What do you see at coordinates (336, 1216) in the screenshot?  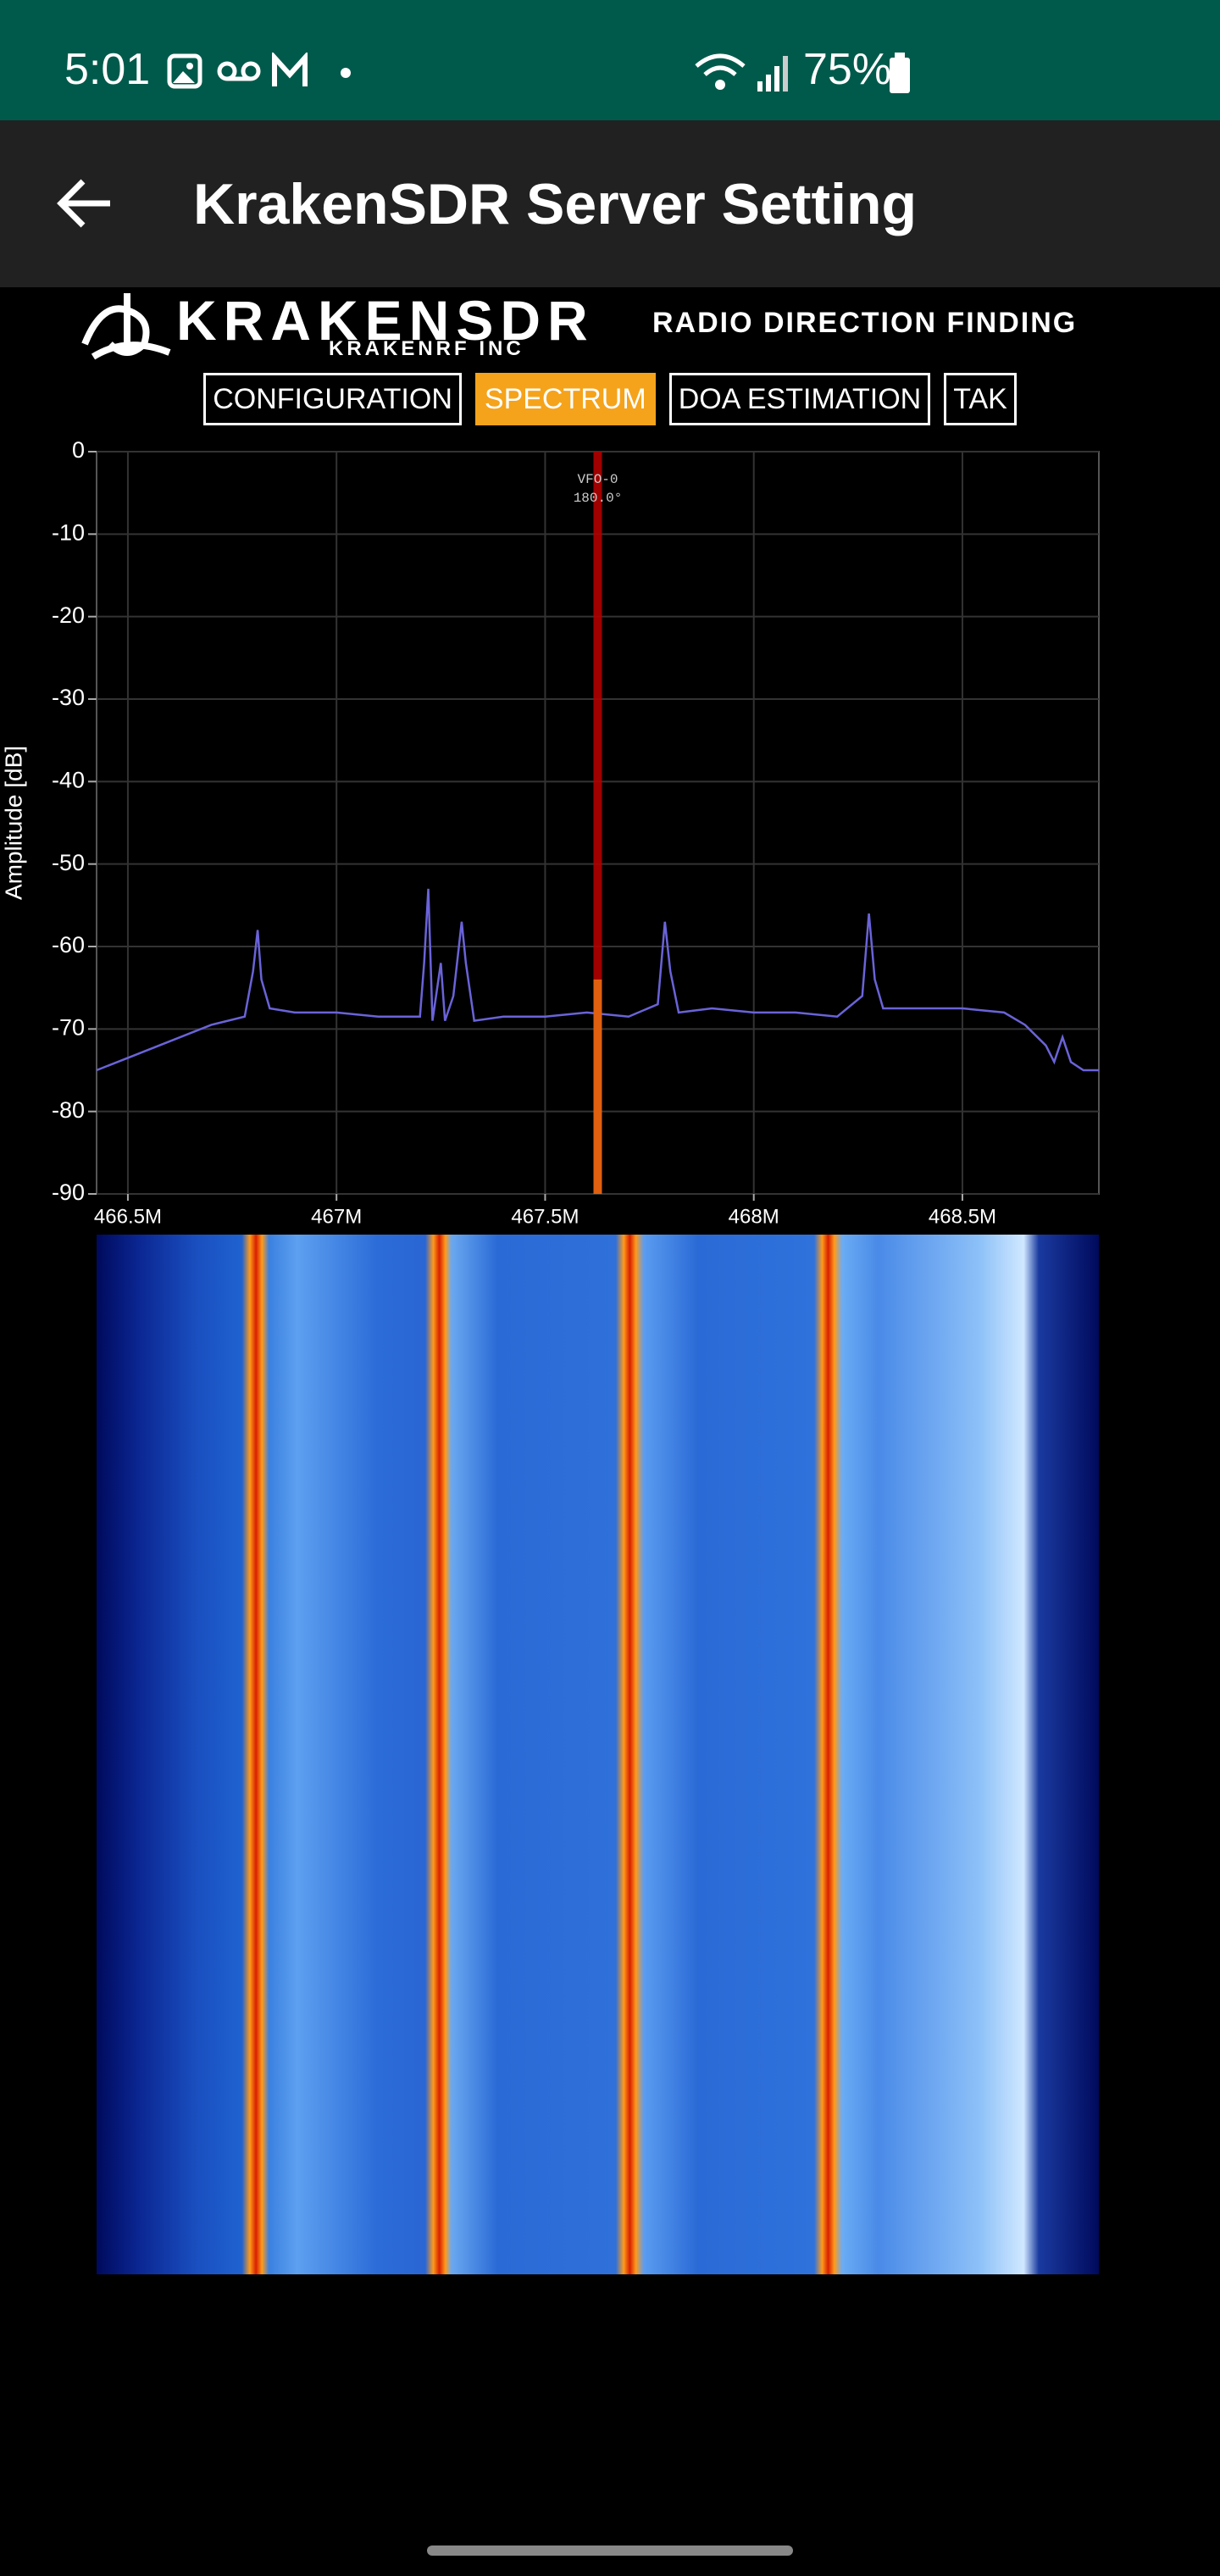 I see `x-tick-label: 467M` at bounding box center [336, 1216].